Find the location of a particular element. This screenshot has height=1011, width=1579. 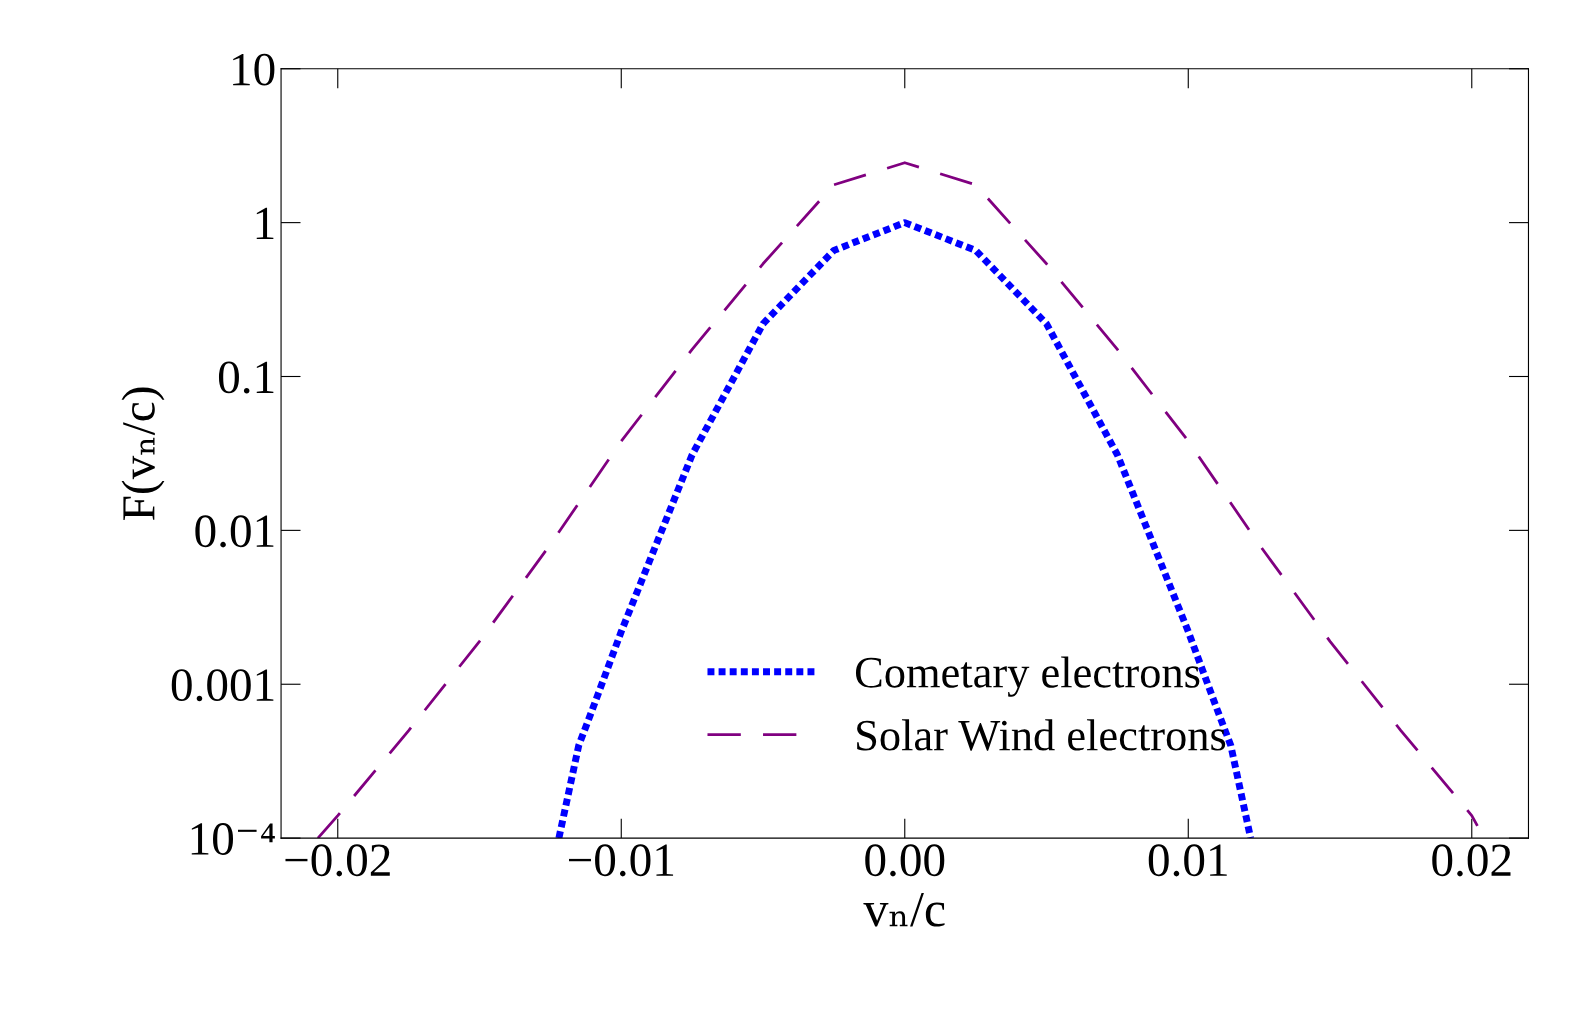

x-axis-title: vₙ/c is located at coordinates (904, 910).